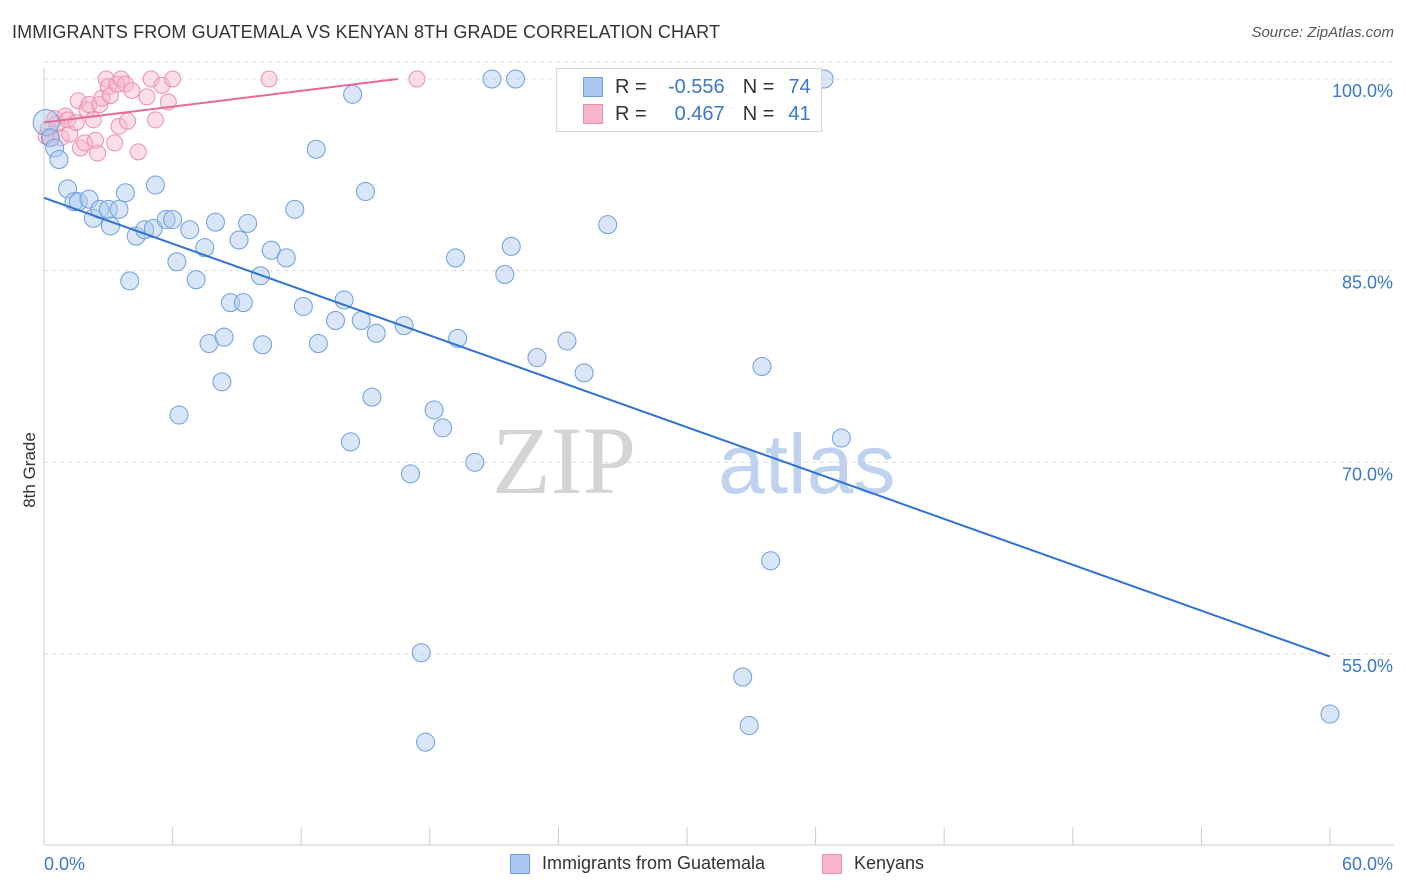 This screenshot has width=1406, height=892. I want to click on series-legend: Immigrants from Guatemala Kenyans, so click(703, 865).